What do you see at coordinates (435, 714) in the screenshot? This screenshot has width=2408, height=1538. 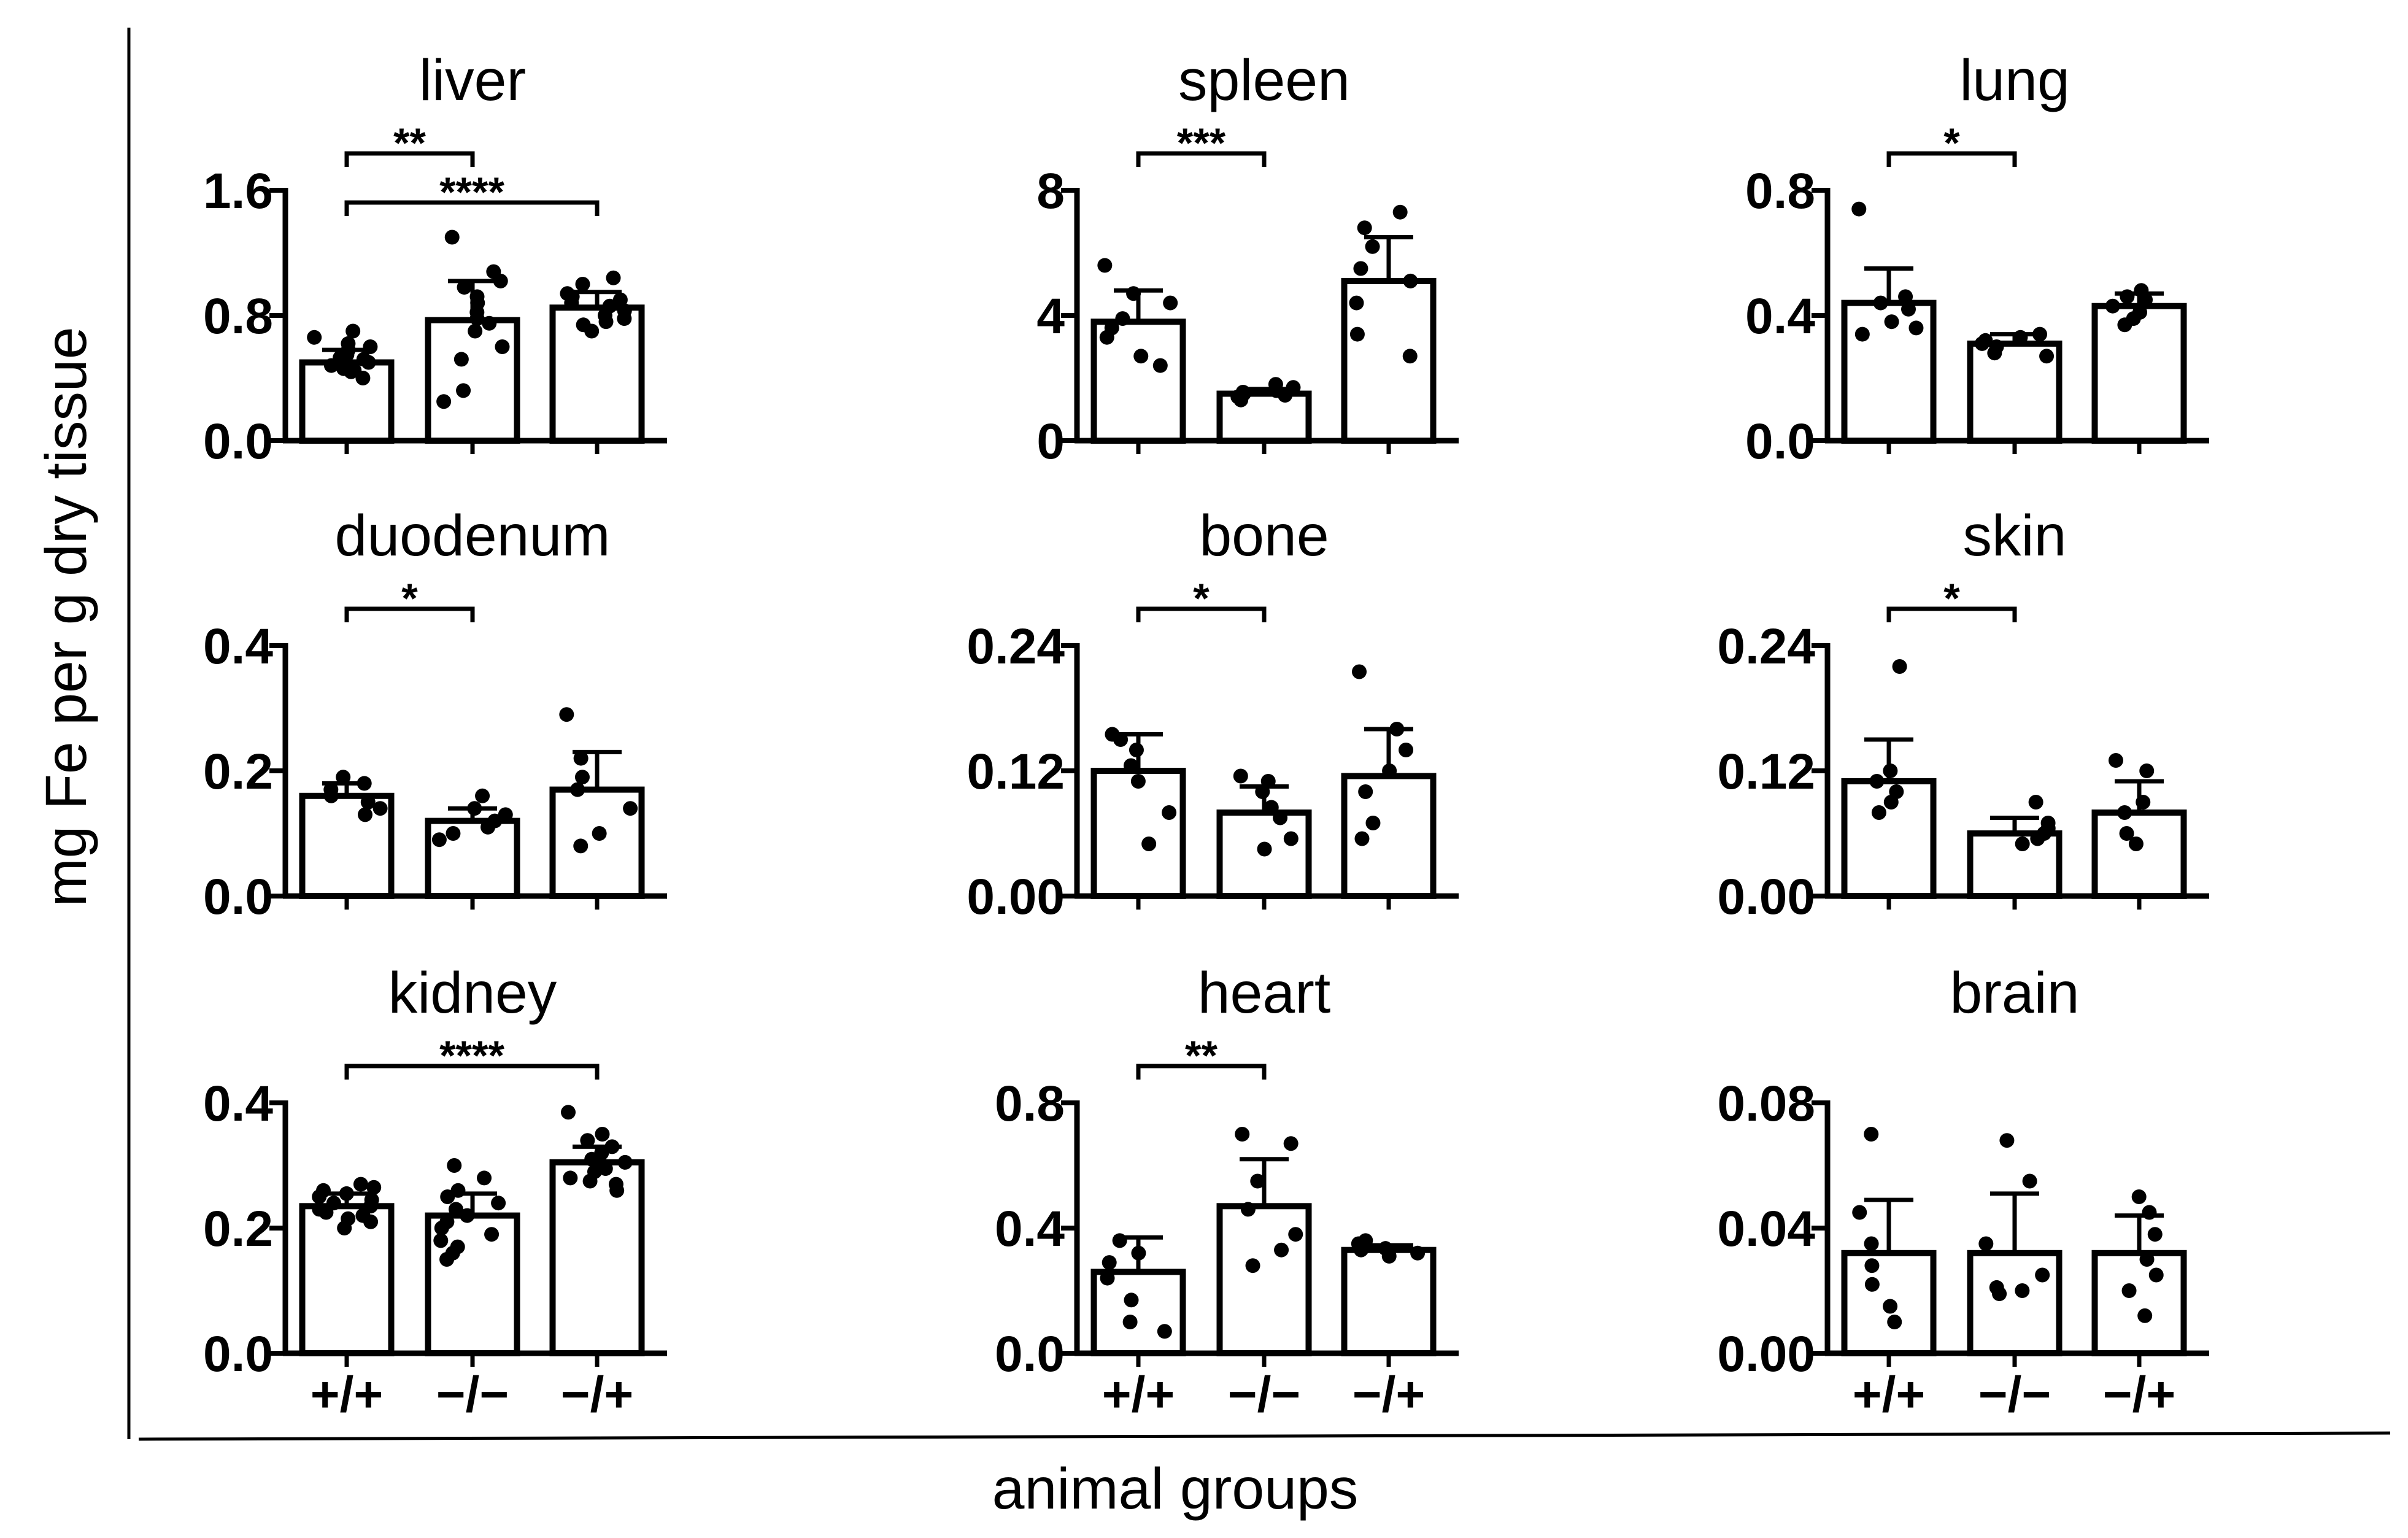 I see `panel-duodenum: duodenum 0.0 0.2 0.4 *` at bounding box center [435, 714].